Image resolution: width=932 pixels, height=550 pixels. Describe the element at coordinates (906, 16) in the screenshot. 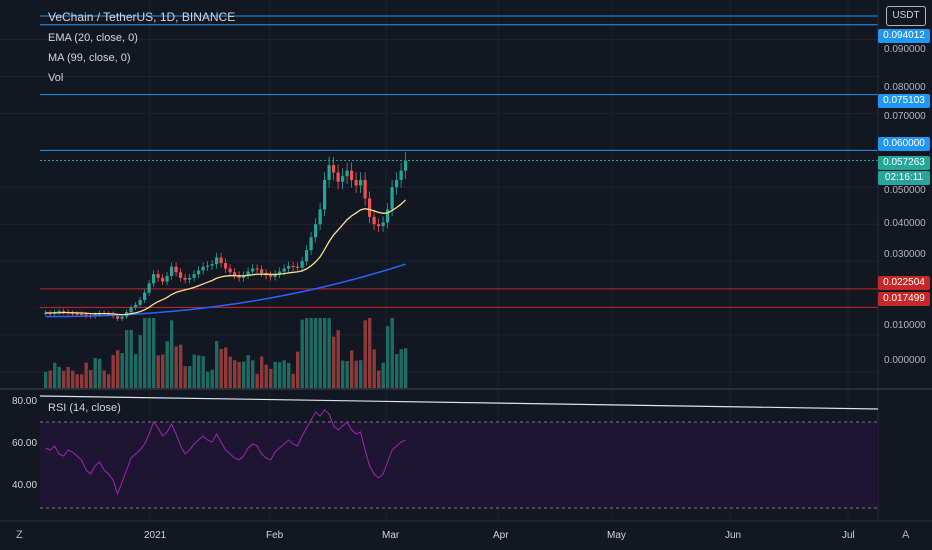

I see `currency-button: USDT` at that location.